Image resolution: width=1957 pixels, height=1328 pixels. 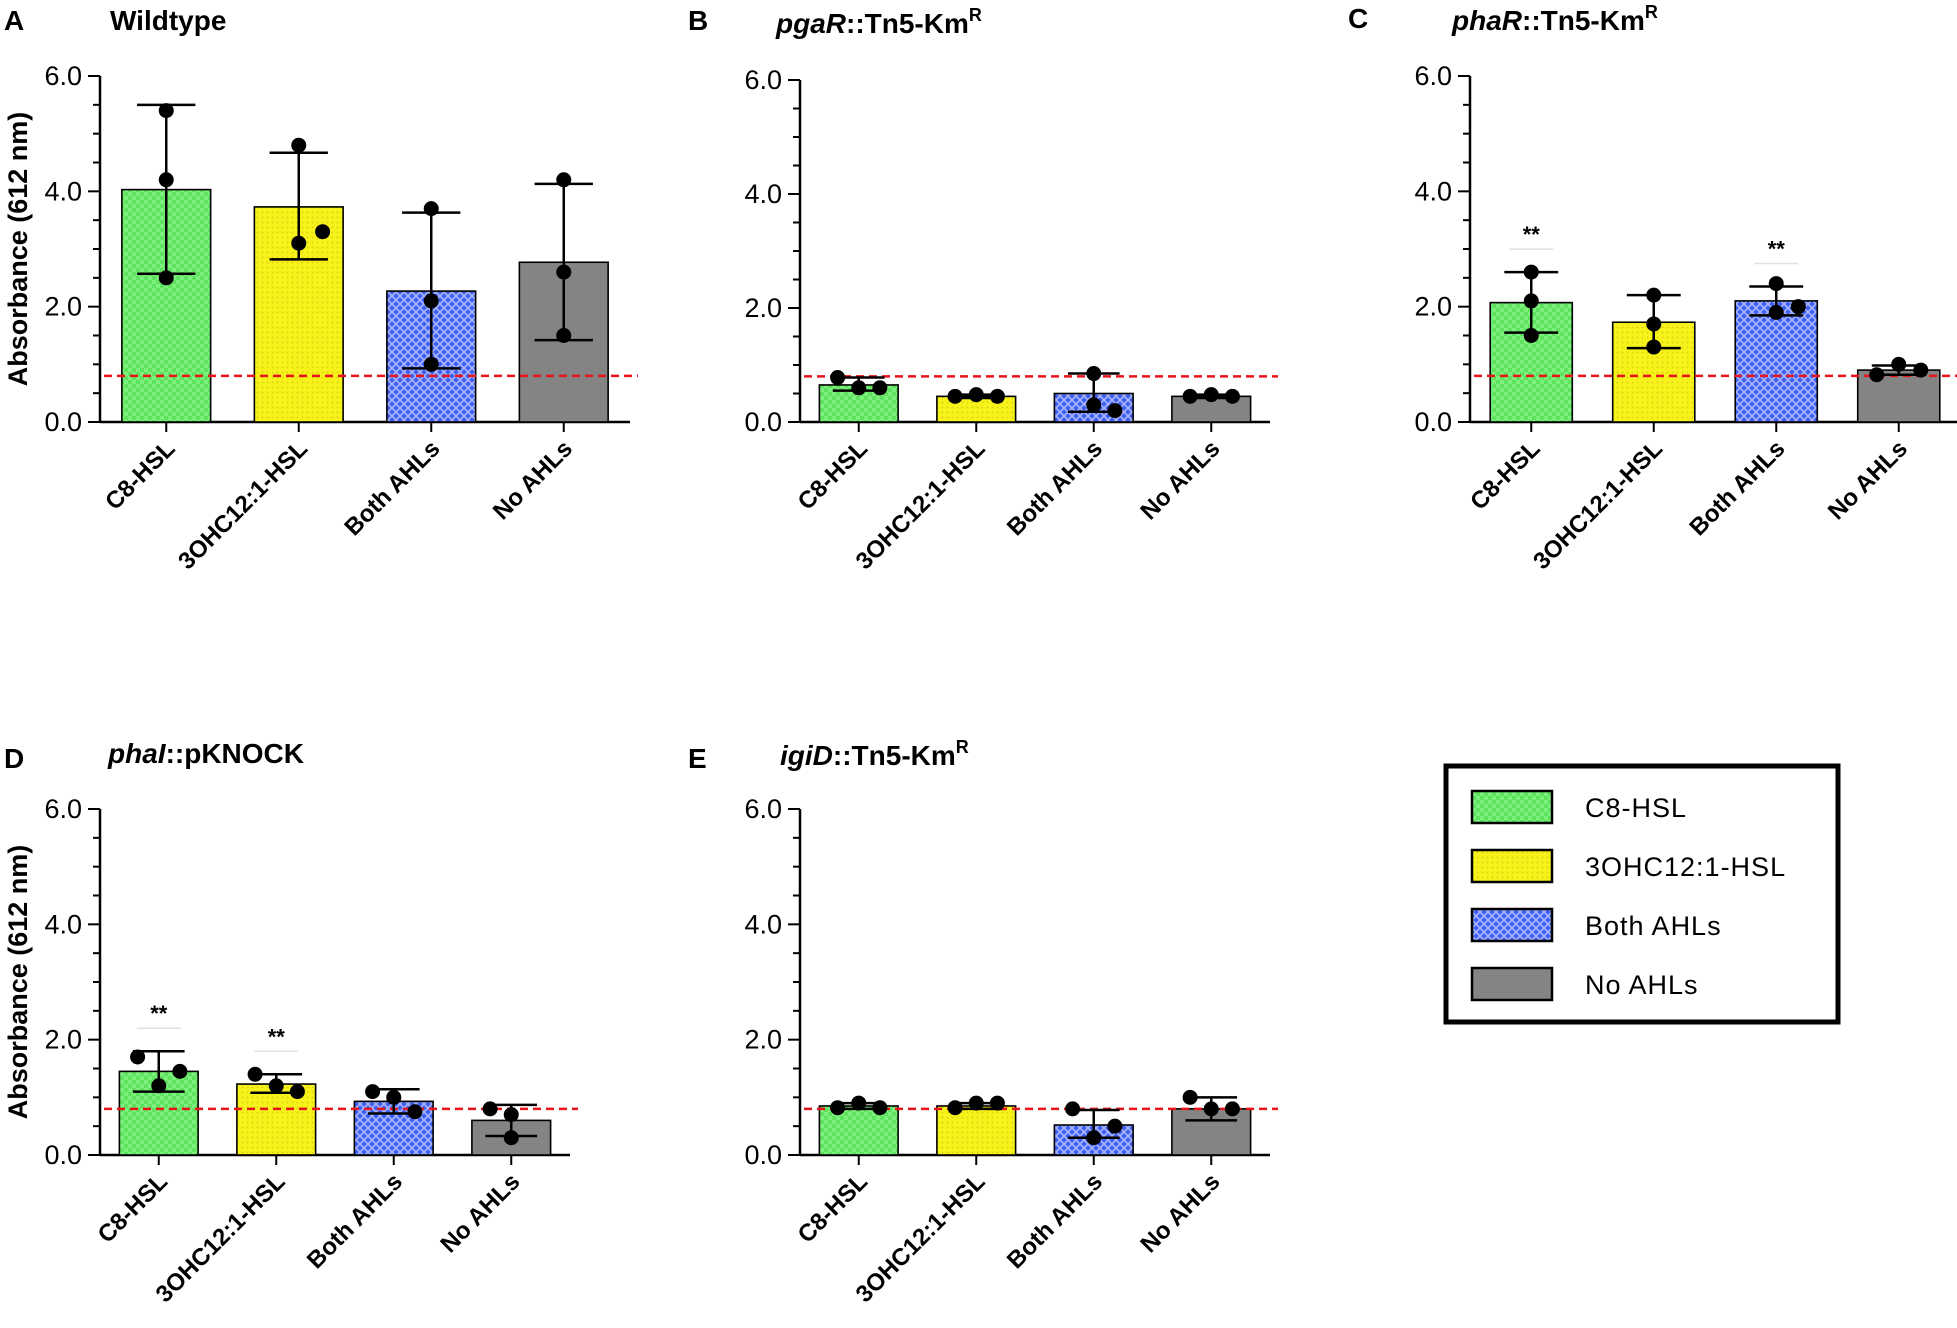 I want to click on legend-swatch-3ohc12-hsl, so click(x=1512, y=866).